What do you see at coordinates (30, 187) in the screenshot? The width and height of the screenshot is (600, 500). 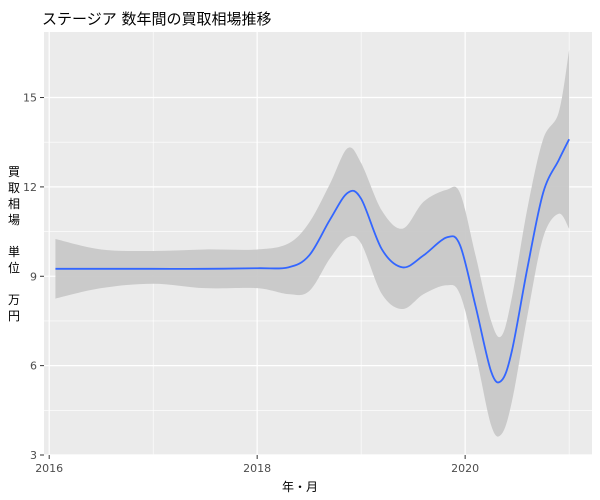 I see `y-tick-label: 12` at bounding box center [30, 187].